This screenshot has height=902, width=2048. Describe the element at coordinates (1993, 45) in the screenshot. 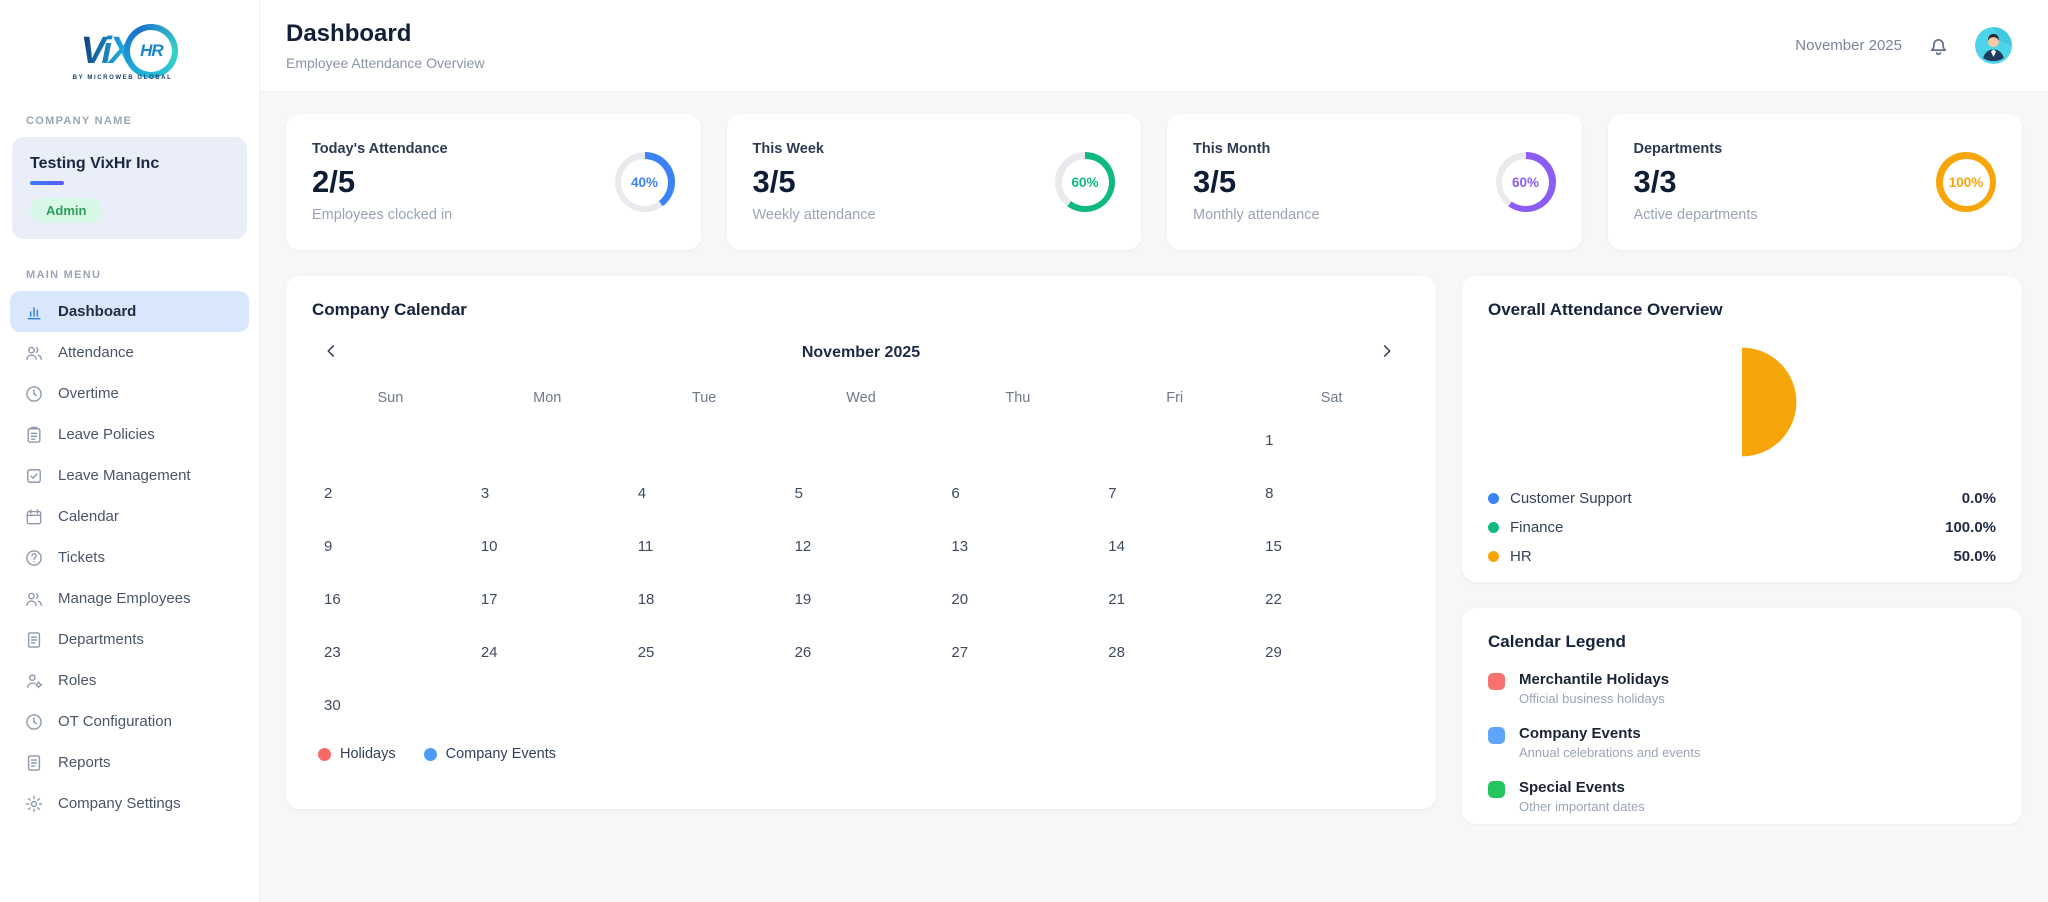

I see `avatar` at that location.